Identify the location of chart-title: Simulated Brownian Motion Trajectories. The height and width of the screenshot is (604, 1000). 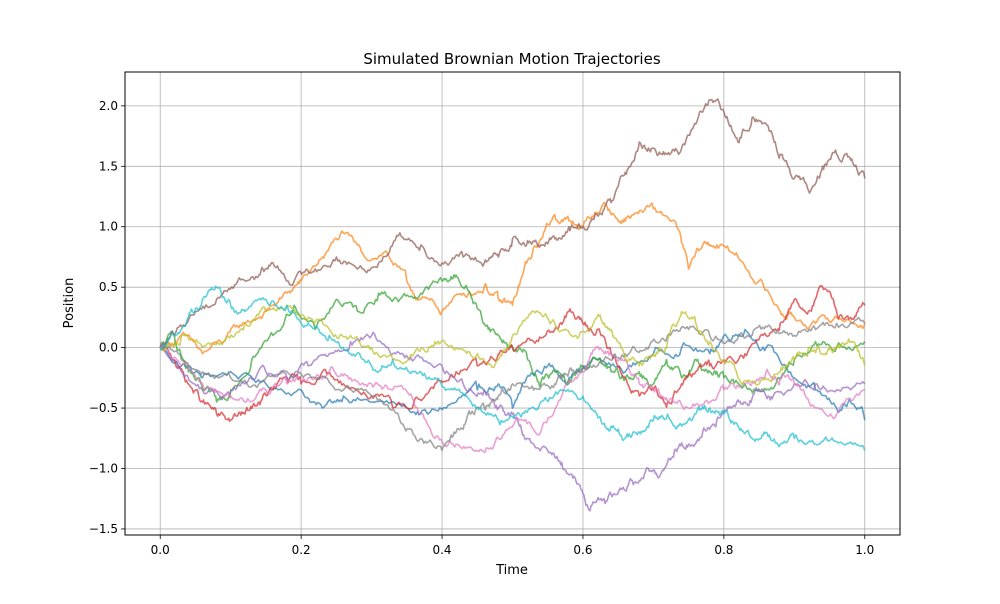
(511, 59).